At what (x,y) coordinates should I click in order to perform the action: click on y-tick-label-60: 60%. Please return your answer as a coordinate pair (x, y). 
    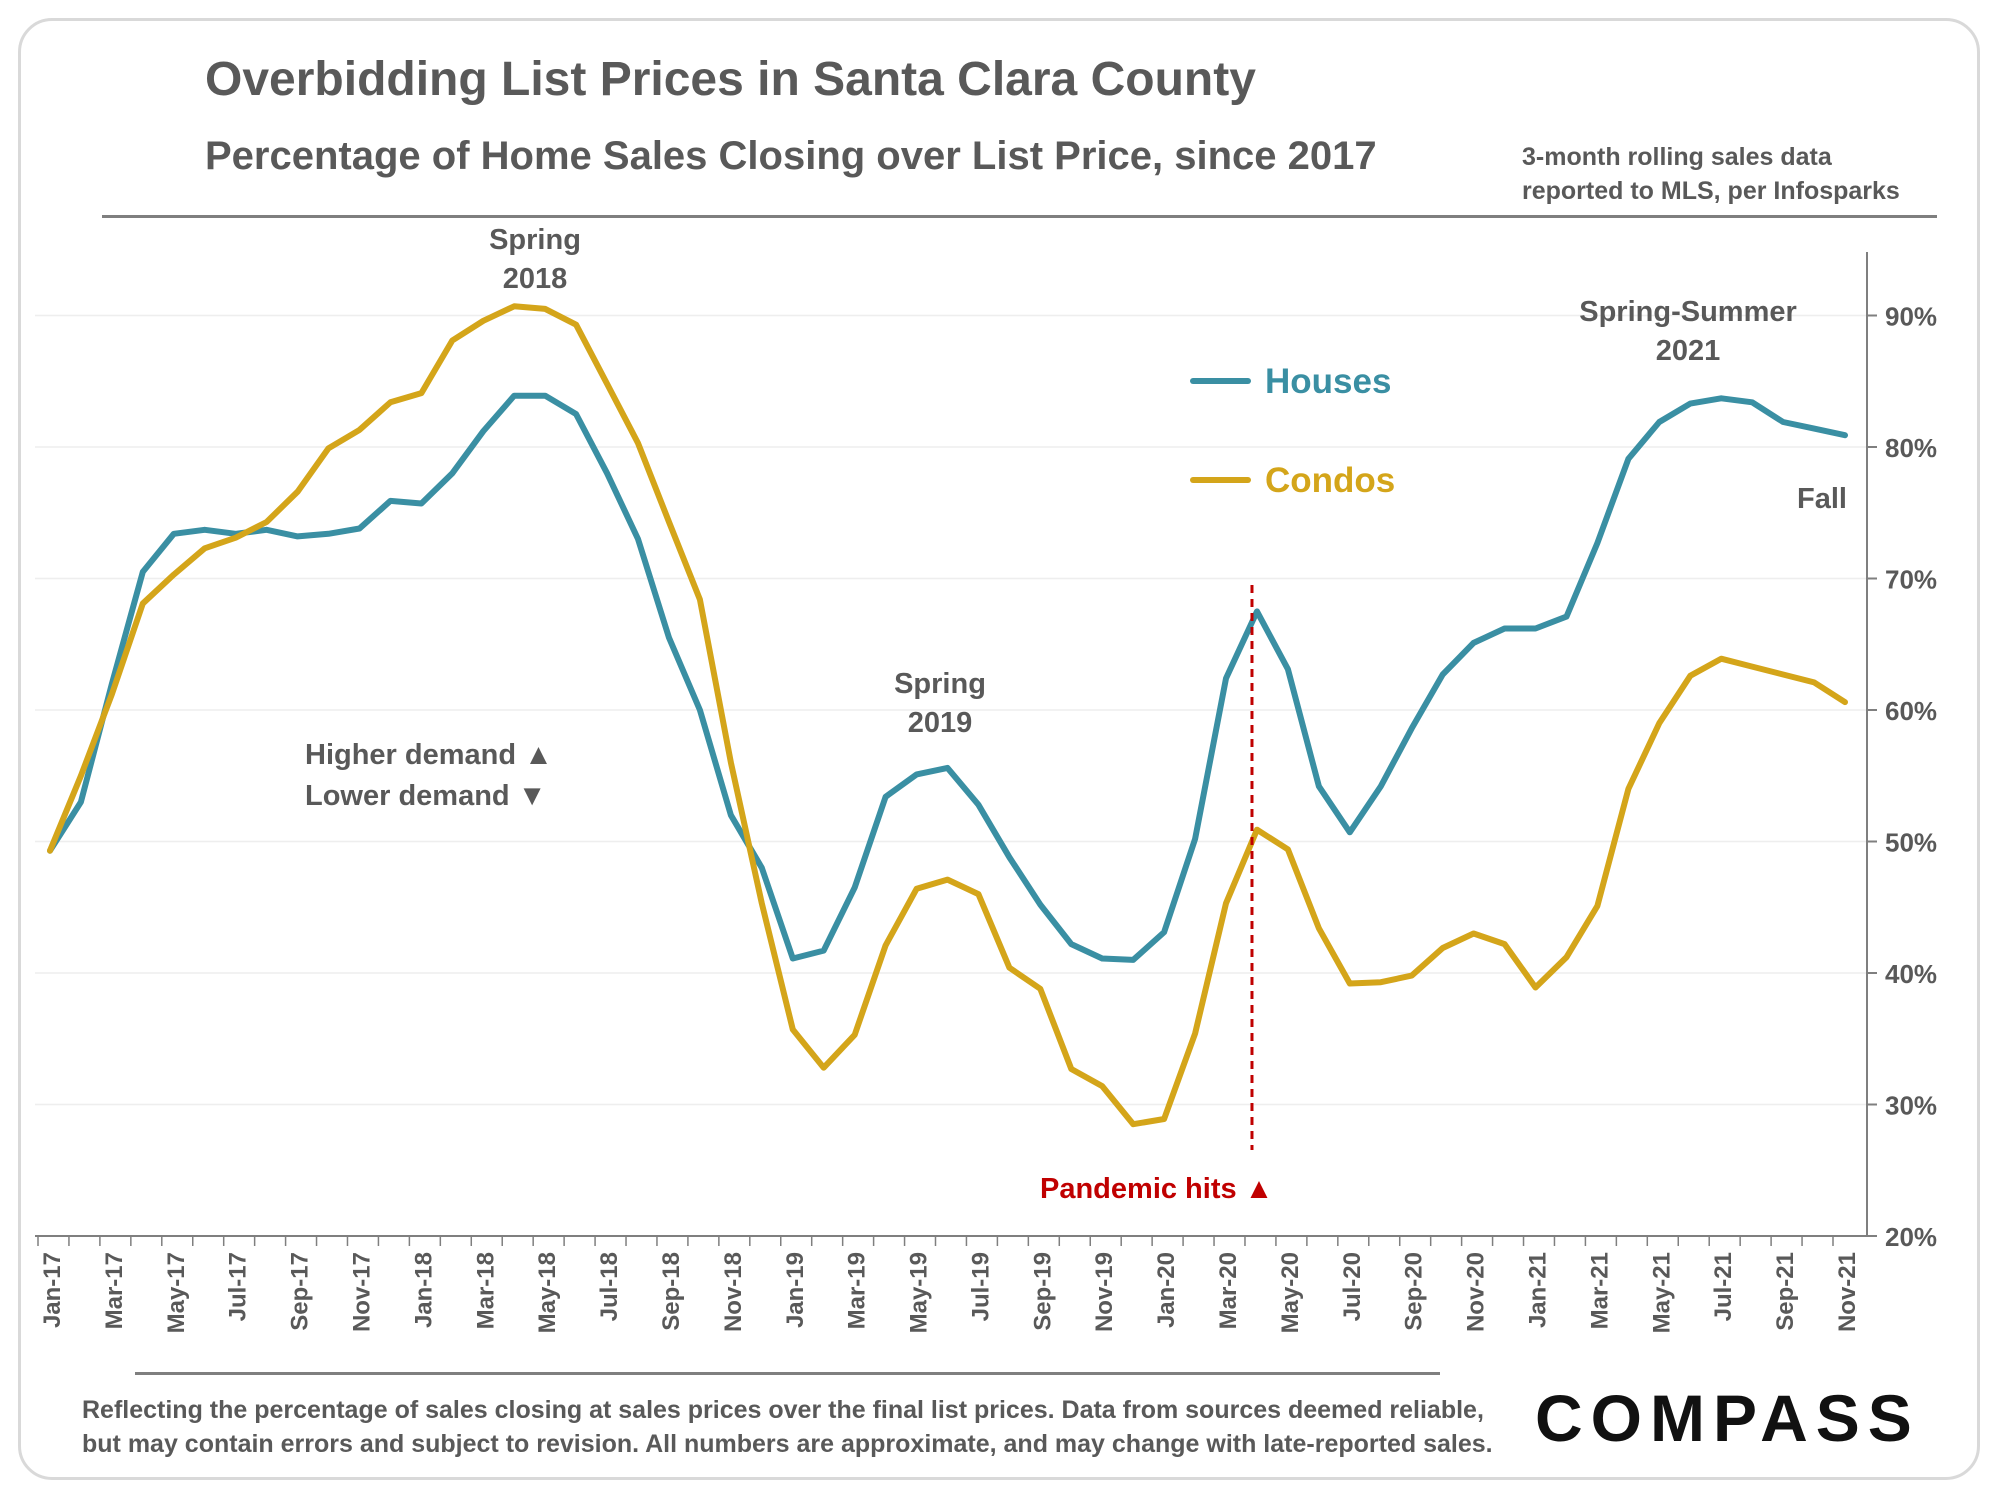
    Looking at the image, I should click on (1911, 711).